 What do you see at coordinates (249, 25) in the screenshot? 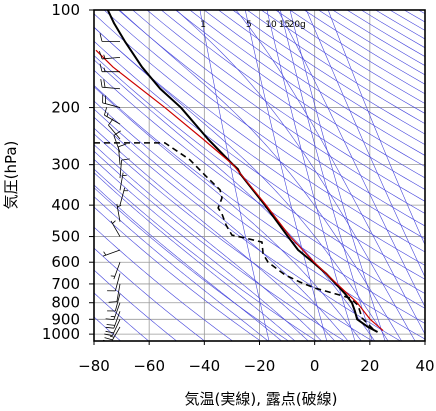
I see `mixing-ratio-label: 5` at bounding box center [249, 25].